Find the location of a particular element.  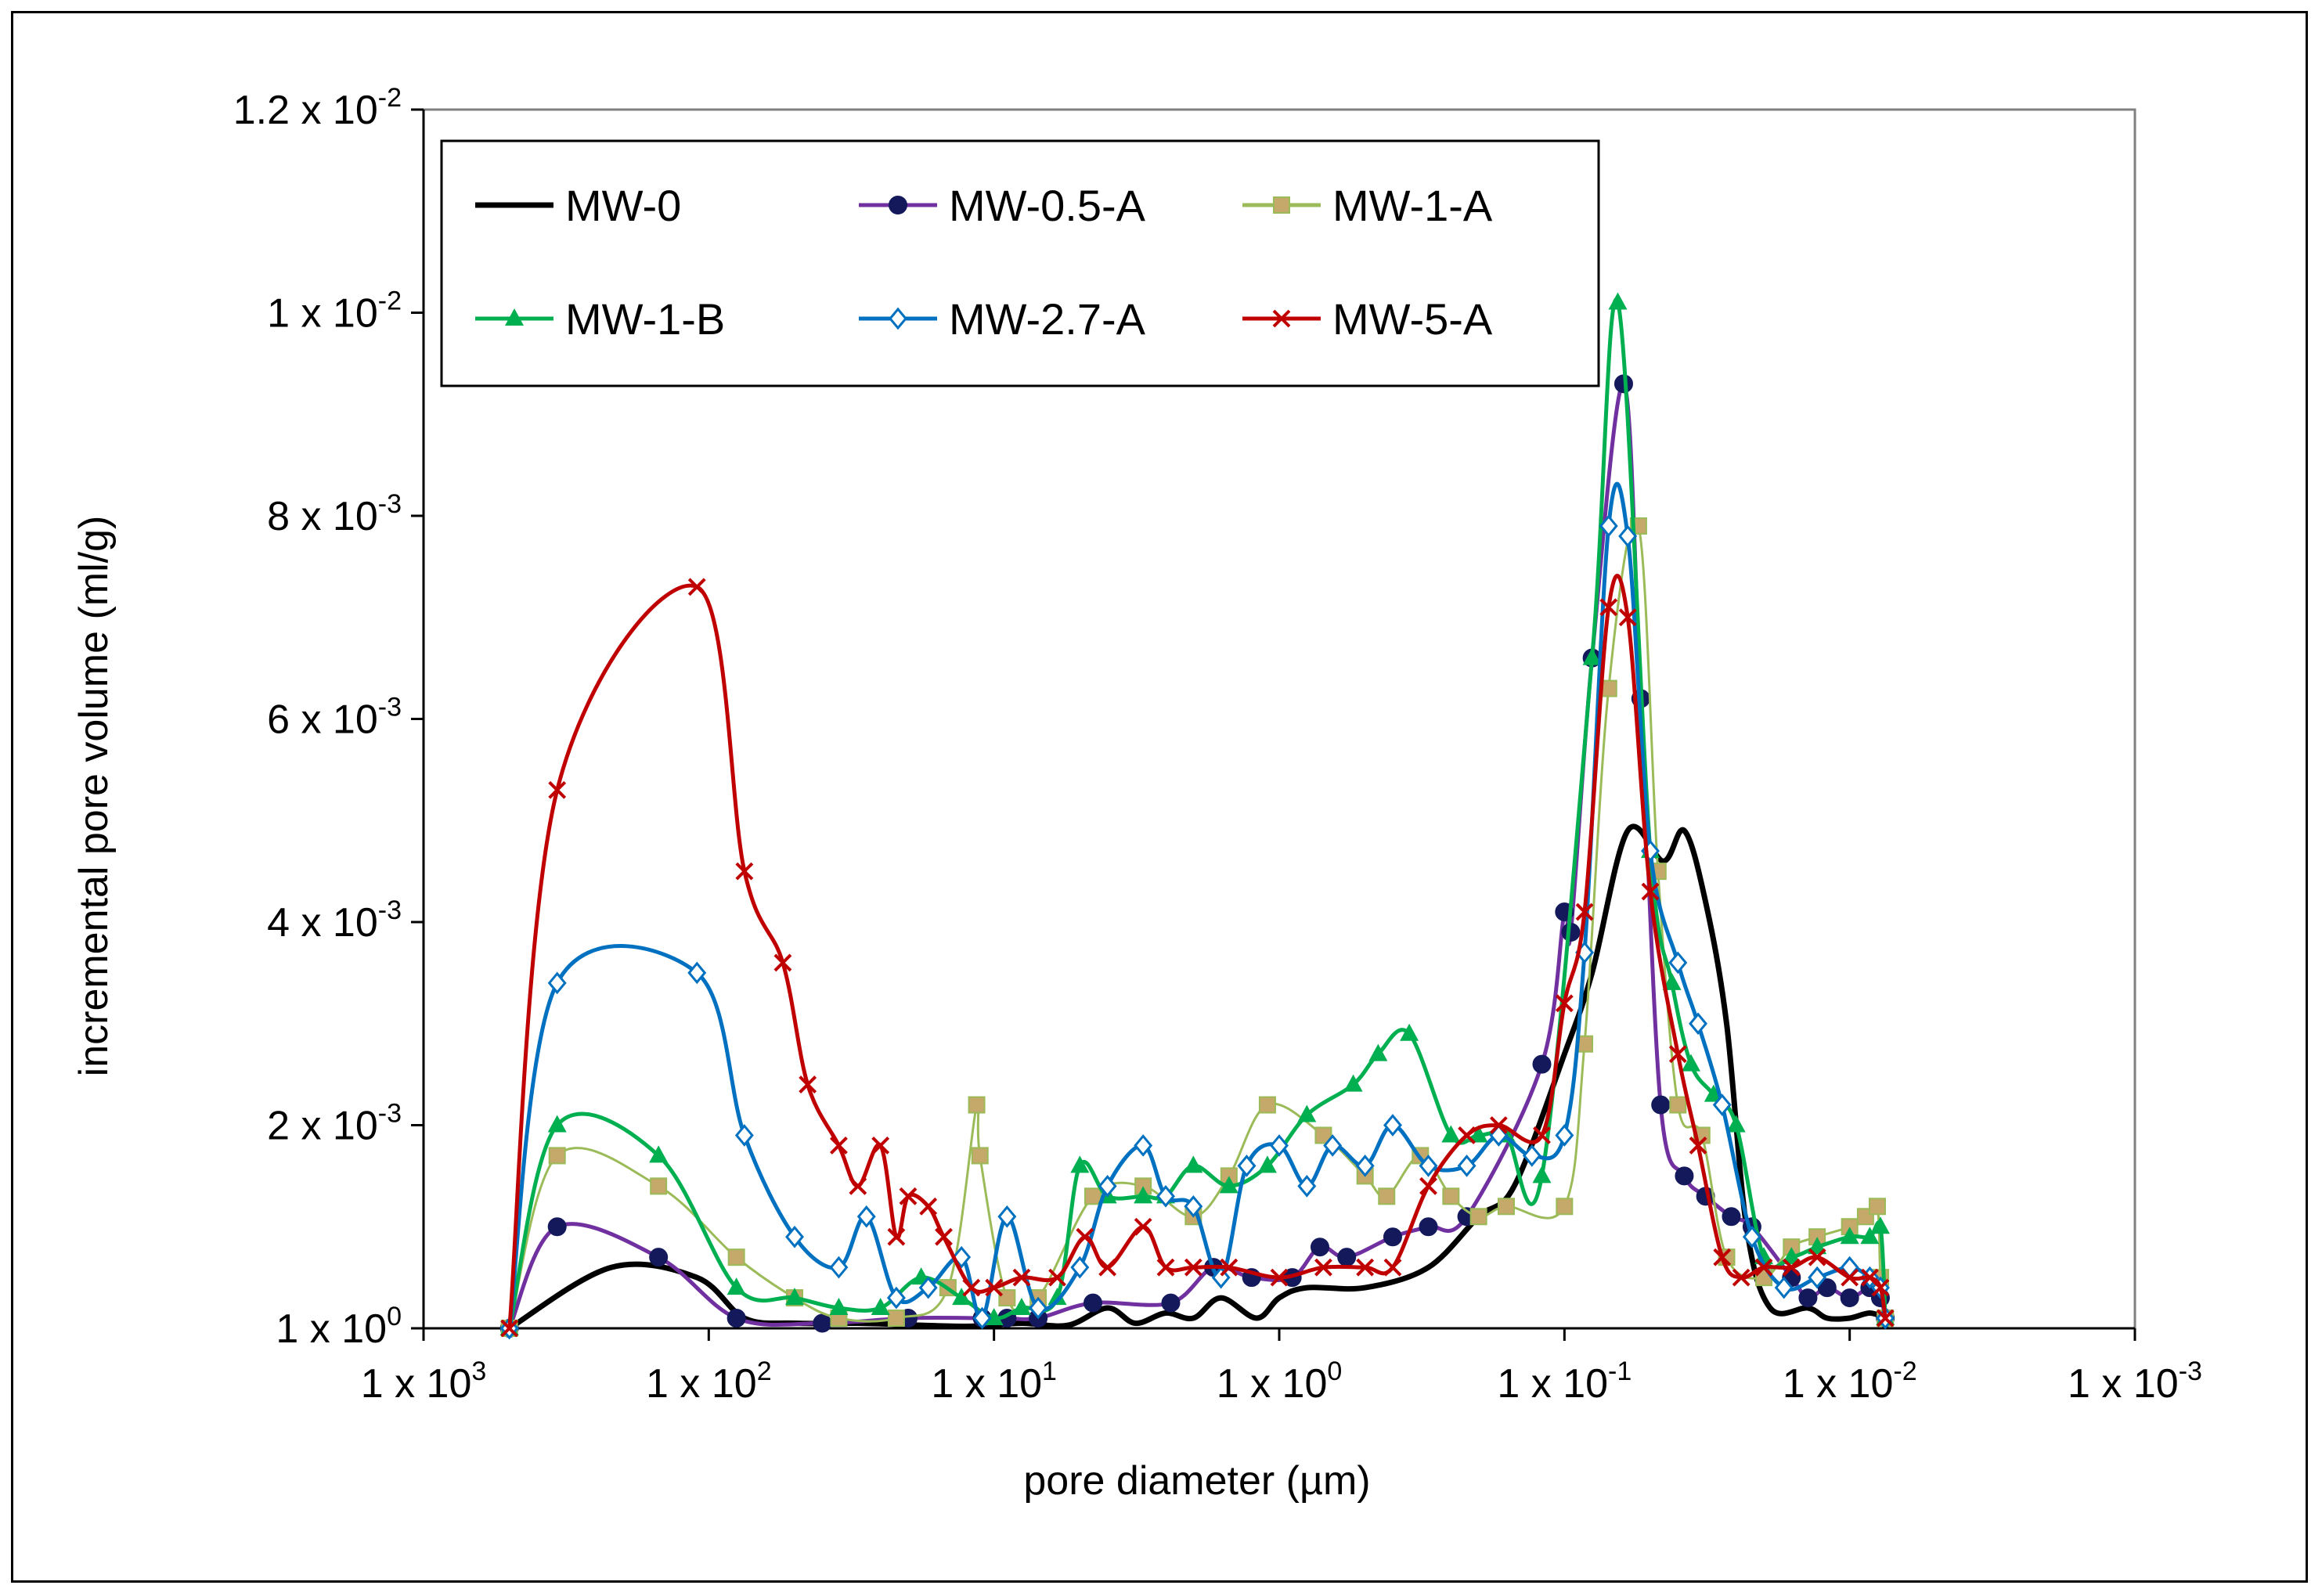

legend-label: MW-0 is located at coordinates (623, 206).